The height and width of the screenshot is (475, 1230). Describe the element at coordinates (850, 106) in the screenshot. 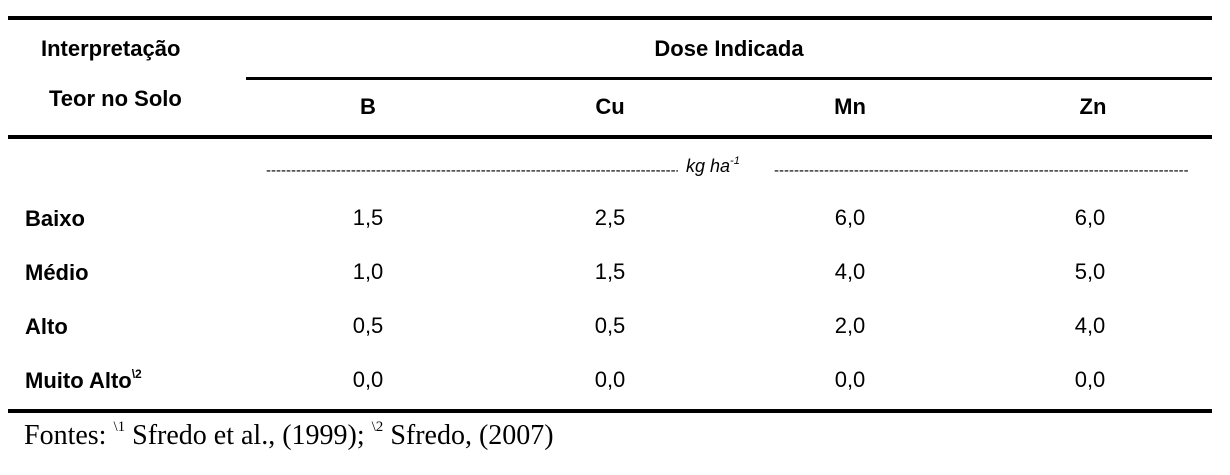

I see `column-header-mn: Mn` at that location.